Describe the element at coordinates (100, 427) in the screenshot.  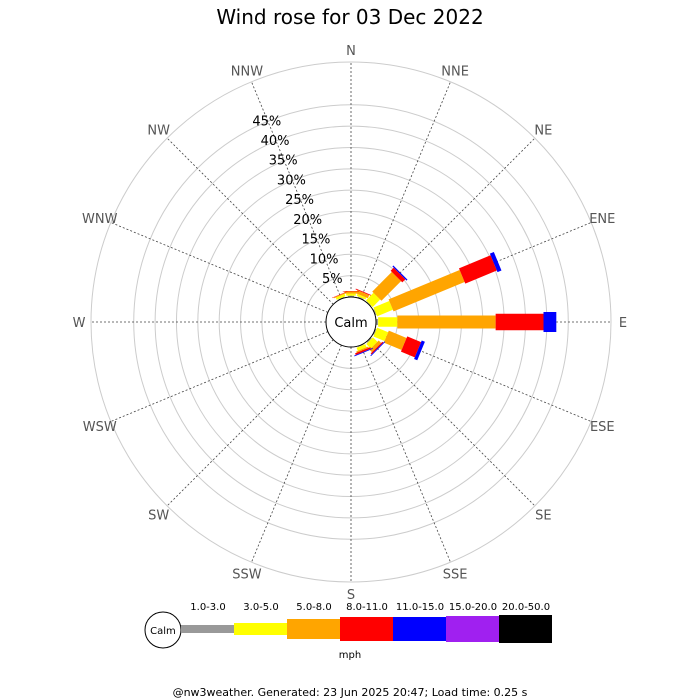
I see `direction-label-wsw: WSW` at that location.